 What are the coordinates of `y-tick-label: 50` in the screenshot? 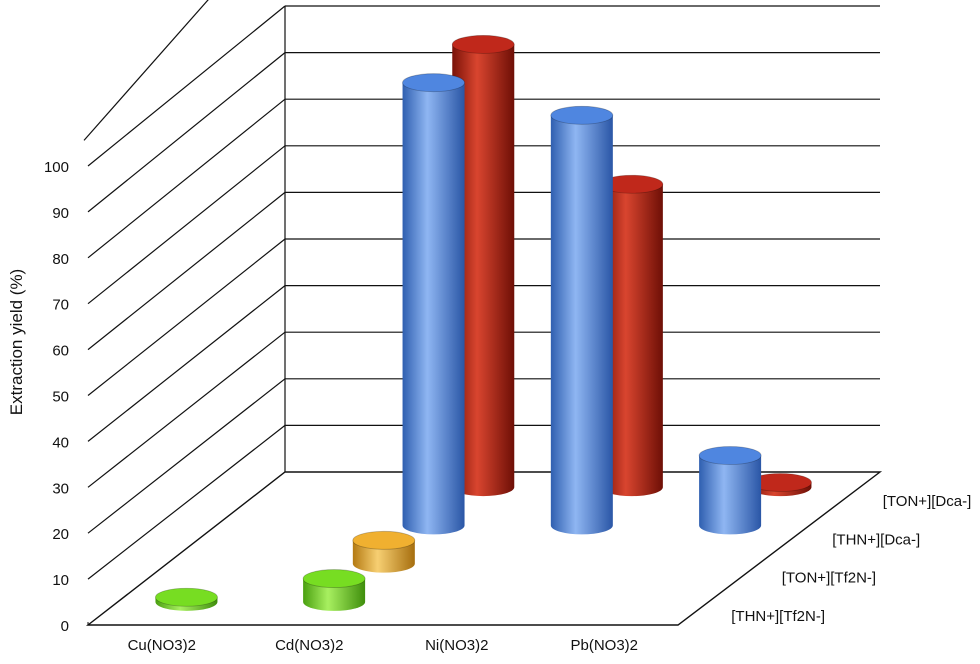 It's located at (60, 396).